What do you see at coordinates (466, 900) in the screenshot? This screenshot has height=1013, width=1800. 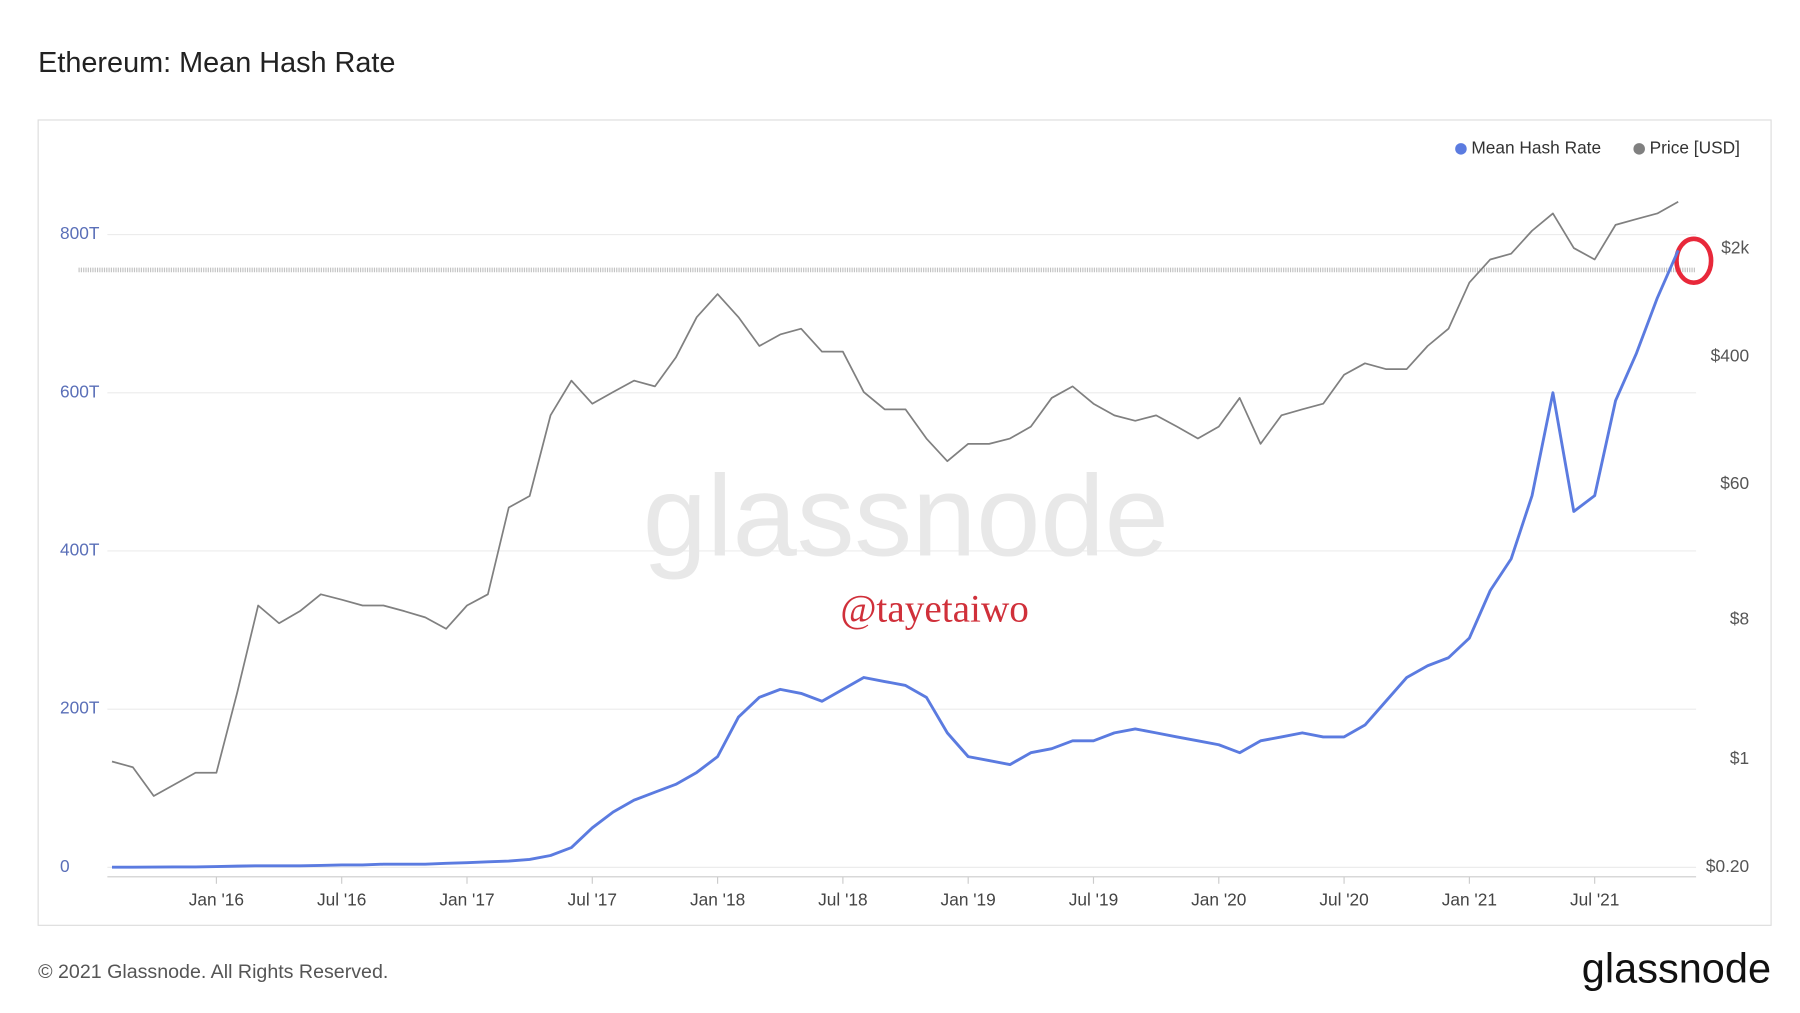 I see `x-tick-label: Jan '17` at bounding box center [466, 900].